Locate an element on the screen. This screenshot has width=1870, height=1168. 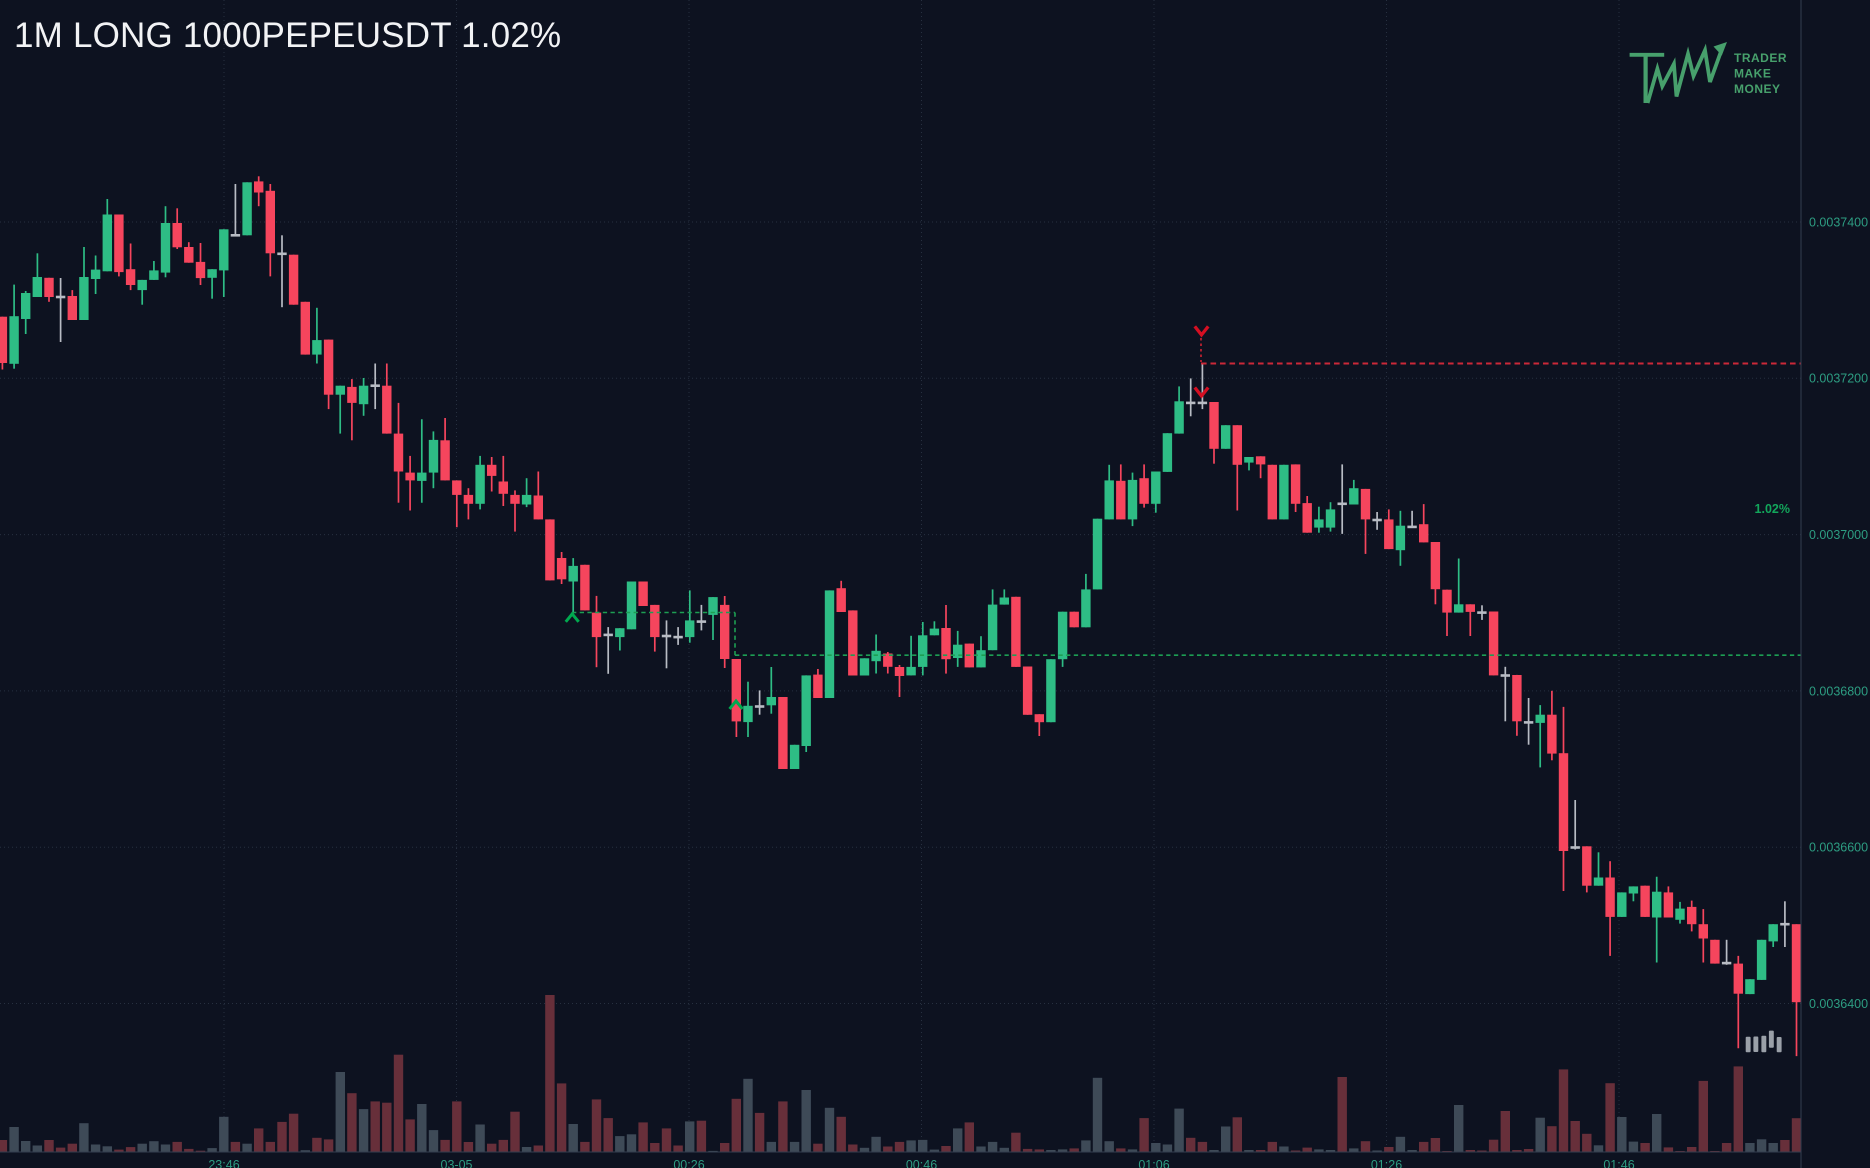
svg-text: TRADER is located at coordinates (1760, 58).